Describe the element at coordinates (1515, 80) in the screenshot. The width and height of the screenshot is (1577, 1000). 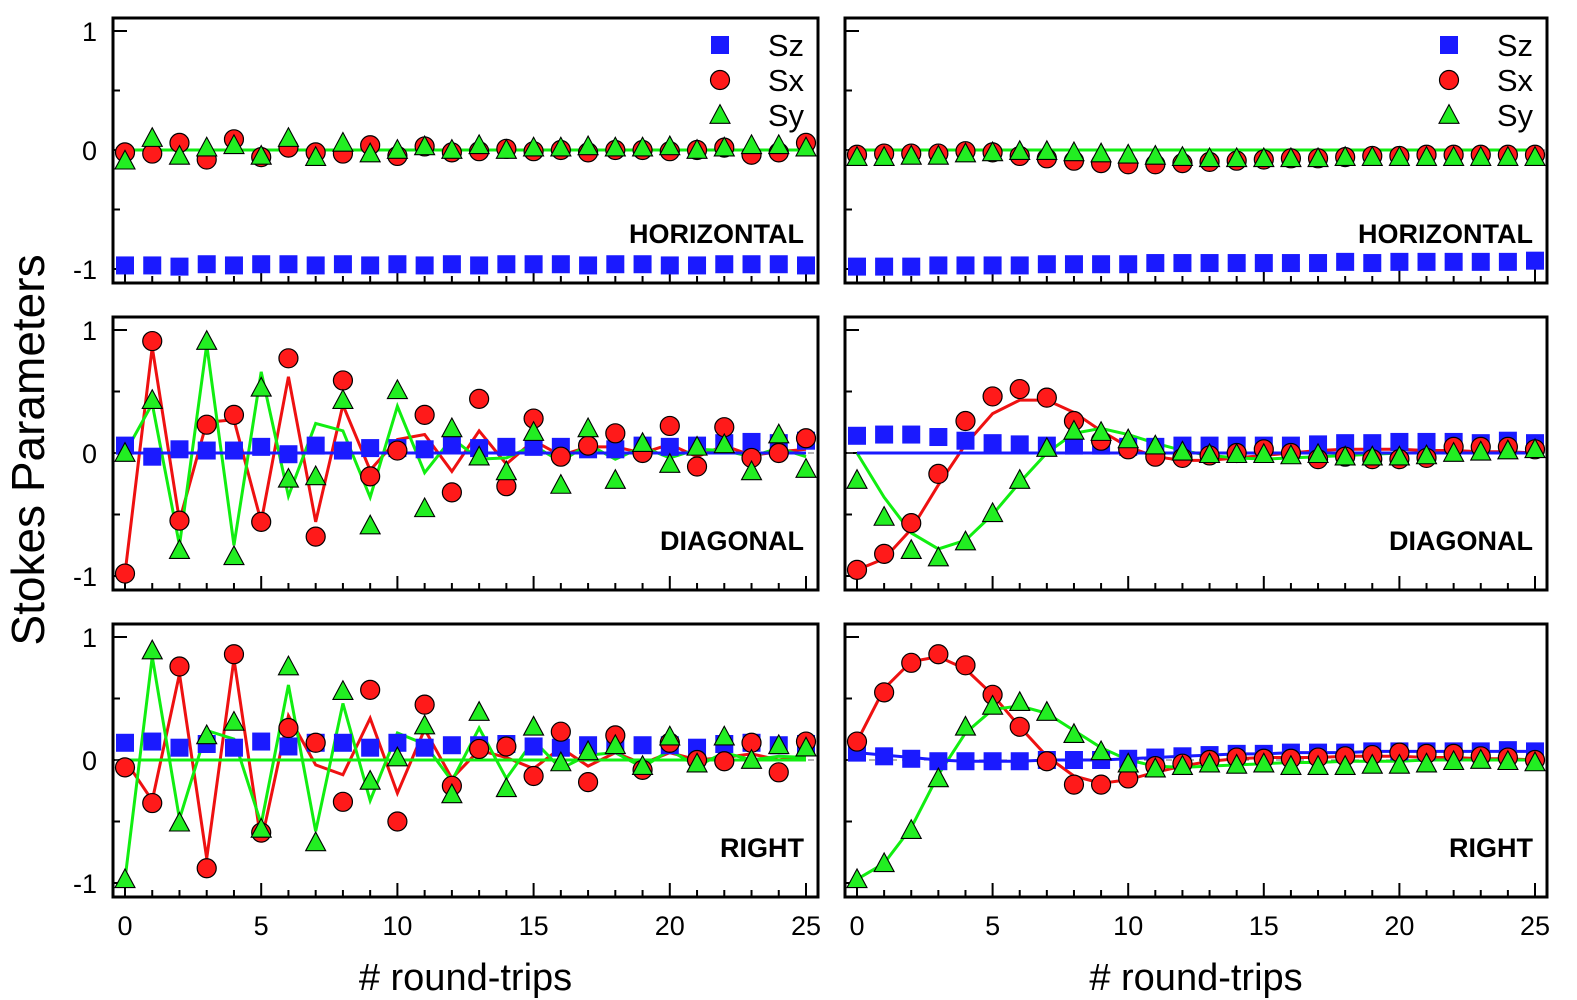
I see `legend-label-sx: Sx` at that location.